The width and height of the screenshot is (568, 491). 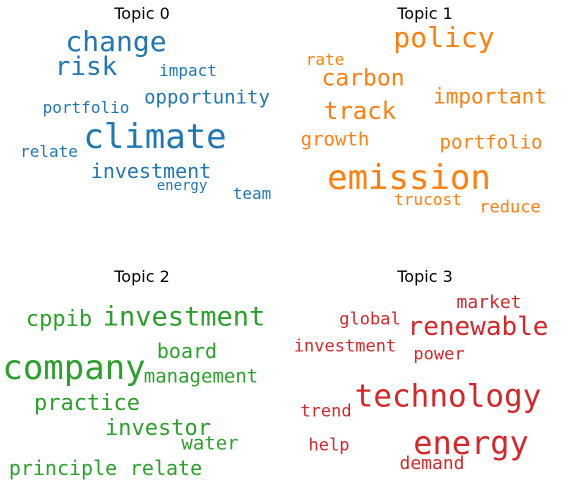 I want to click on cloud-word: trend, so click(x=326, y=411).